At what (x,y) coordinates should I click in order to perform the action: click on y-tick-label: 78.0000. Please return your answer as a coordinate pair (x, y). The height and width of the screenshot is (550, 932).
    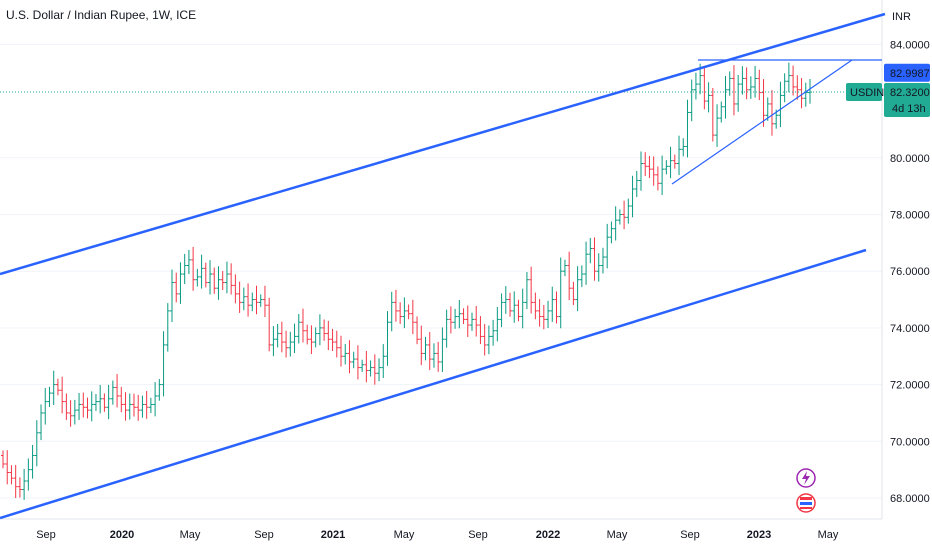
    Looking at the image, I should click on (910, 216).